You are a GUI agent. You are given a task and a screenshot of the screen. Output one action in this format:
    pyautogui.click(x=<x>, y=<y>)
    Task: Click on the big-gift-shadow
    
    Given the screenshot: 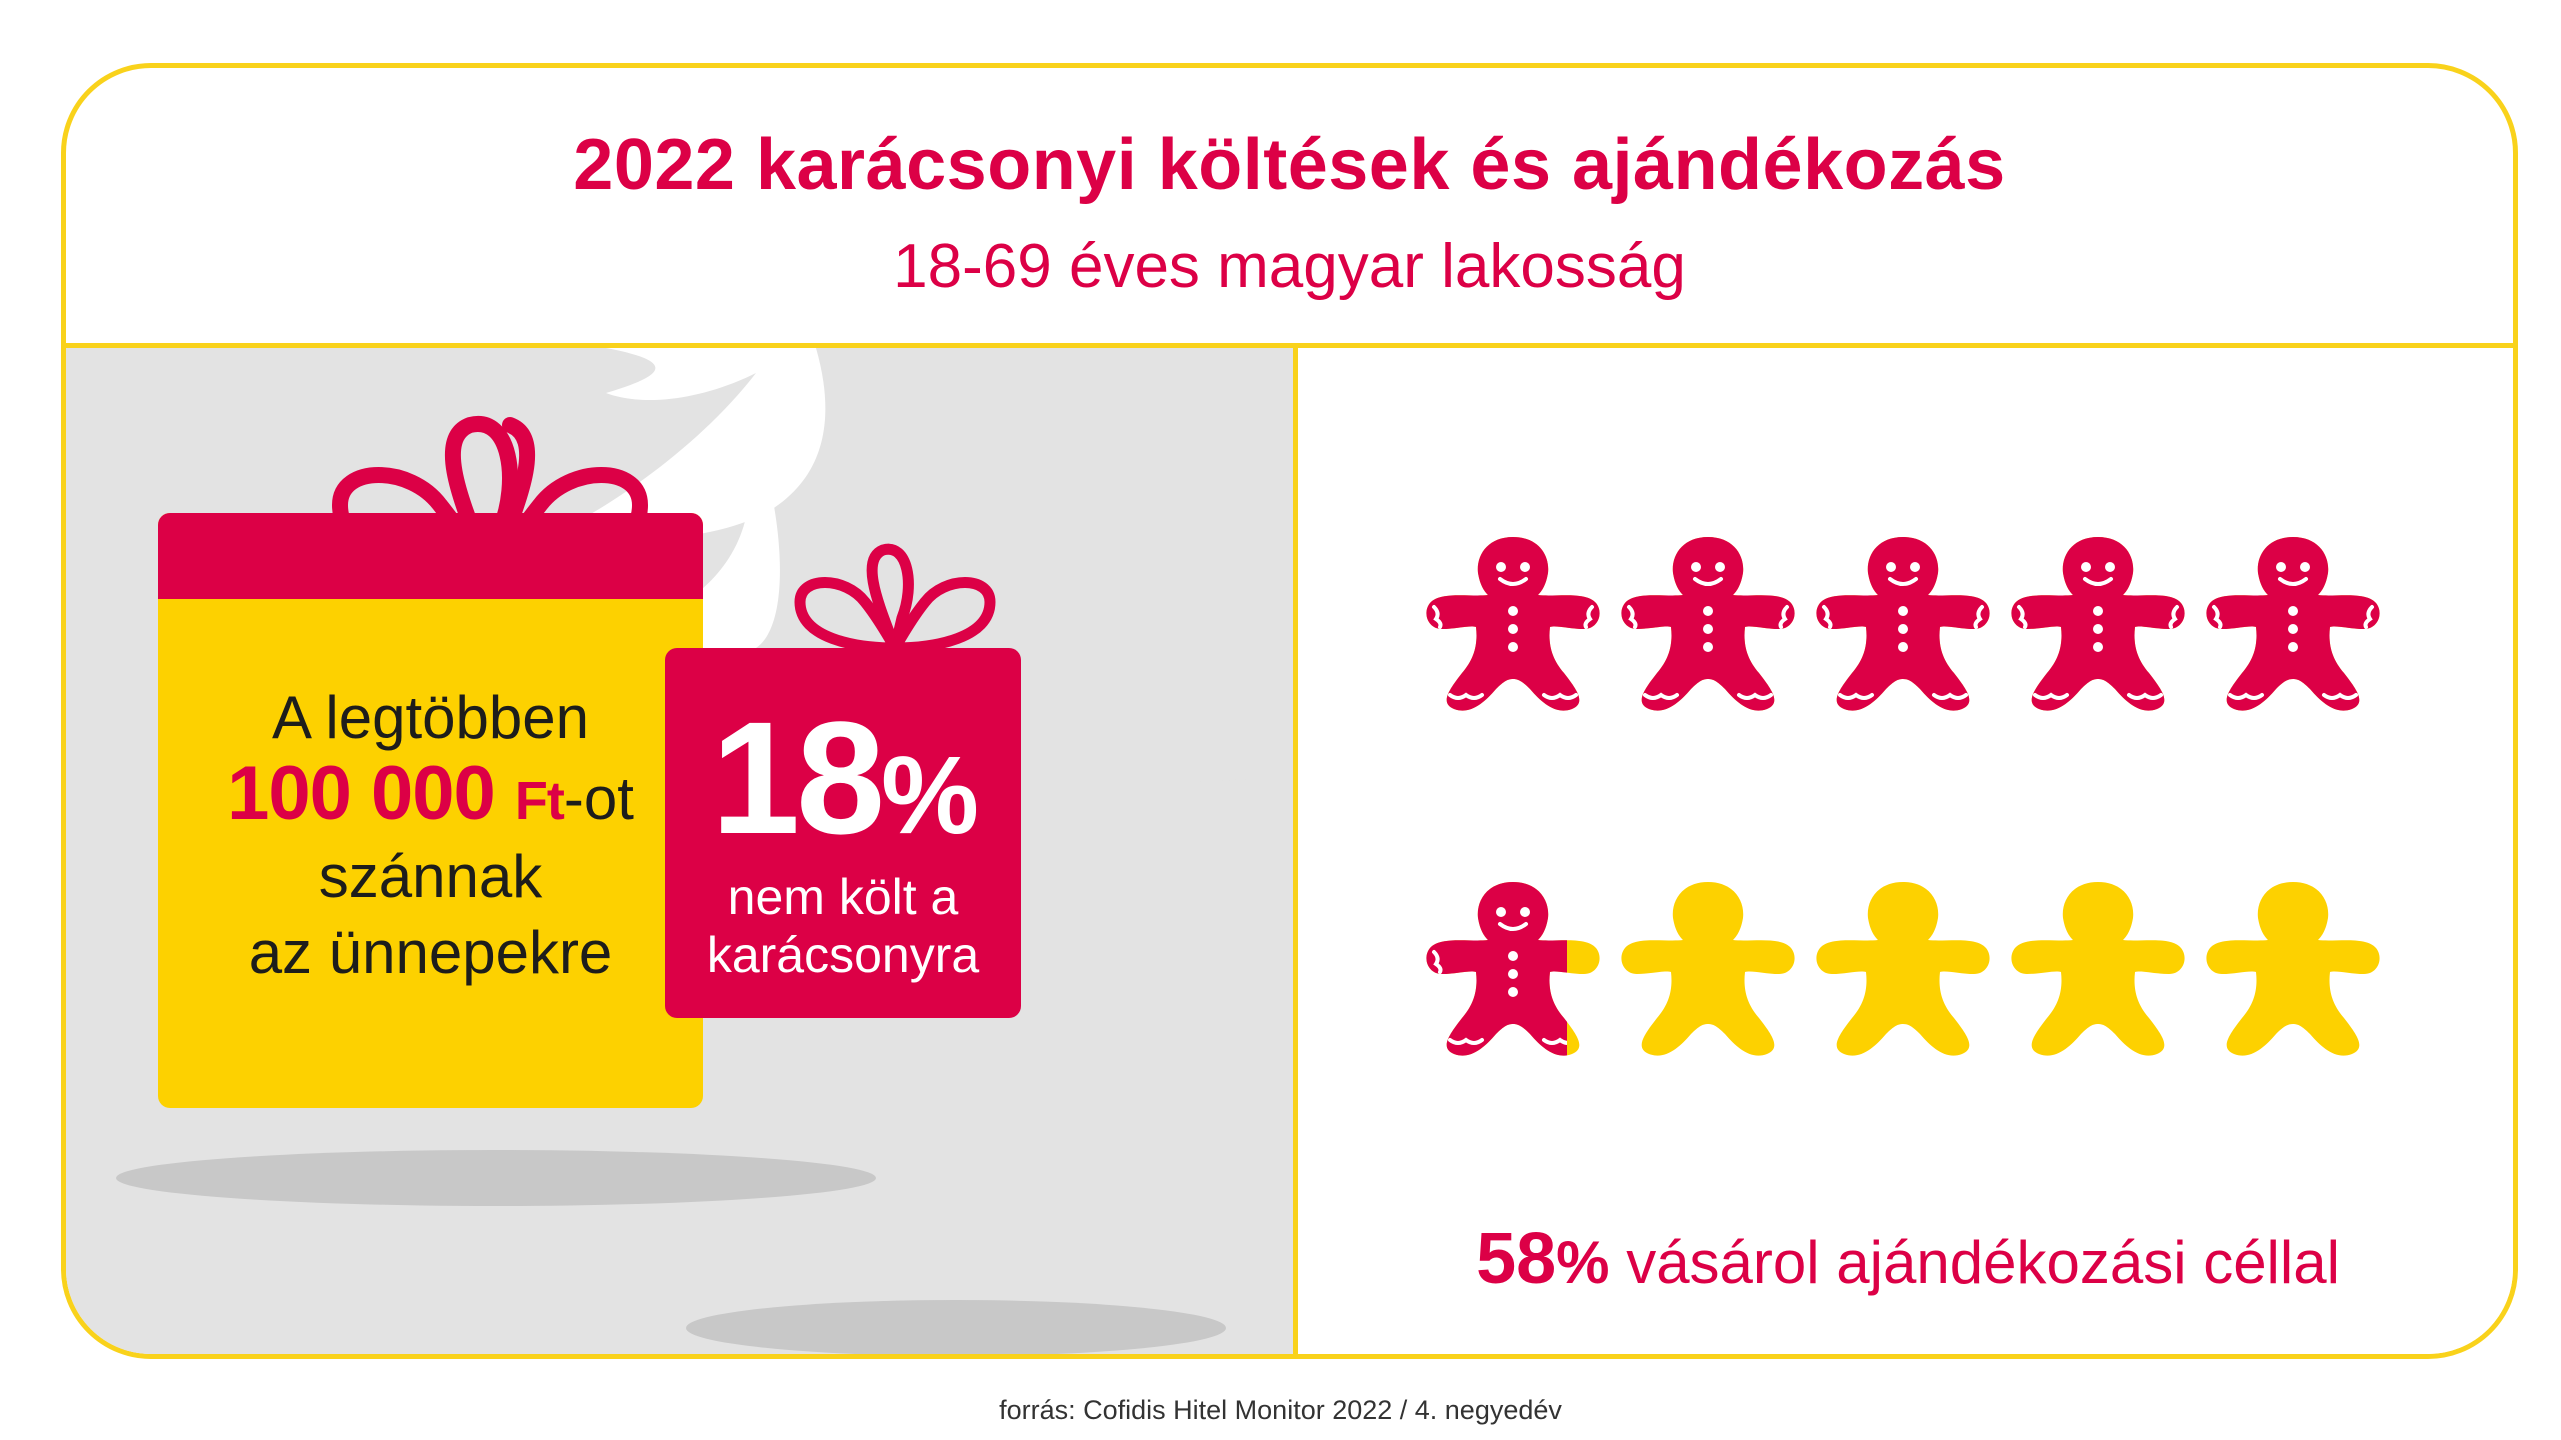 What is the action you would take?
    pyautogui.click(x=496, y=1178)
    